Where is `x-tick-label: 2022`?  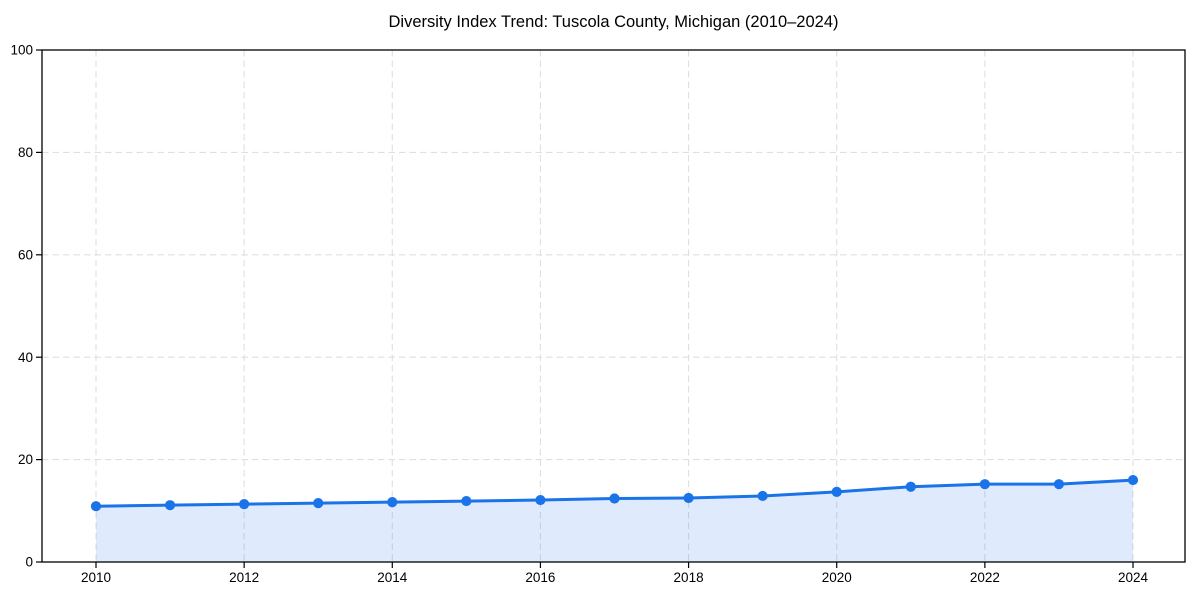 x-tick-label: 2022 is located at coordinates (985, 577).